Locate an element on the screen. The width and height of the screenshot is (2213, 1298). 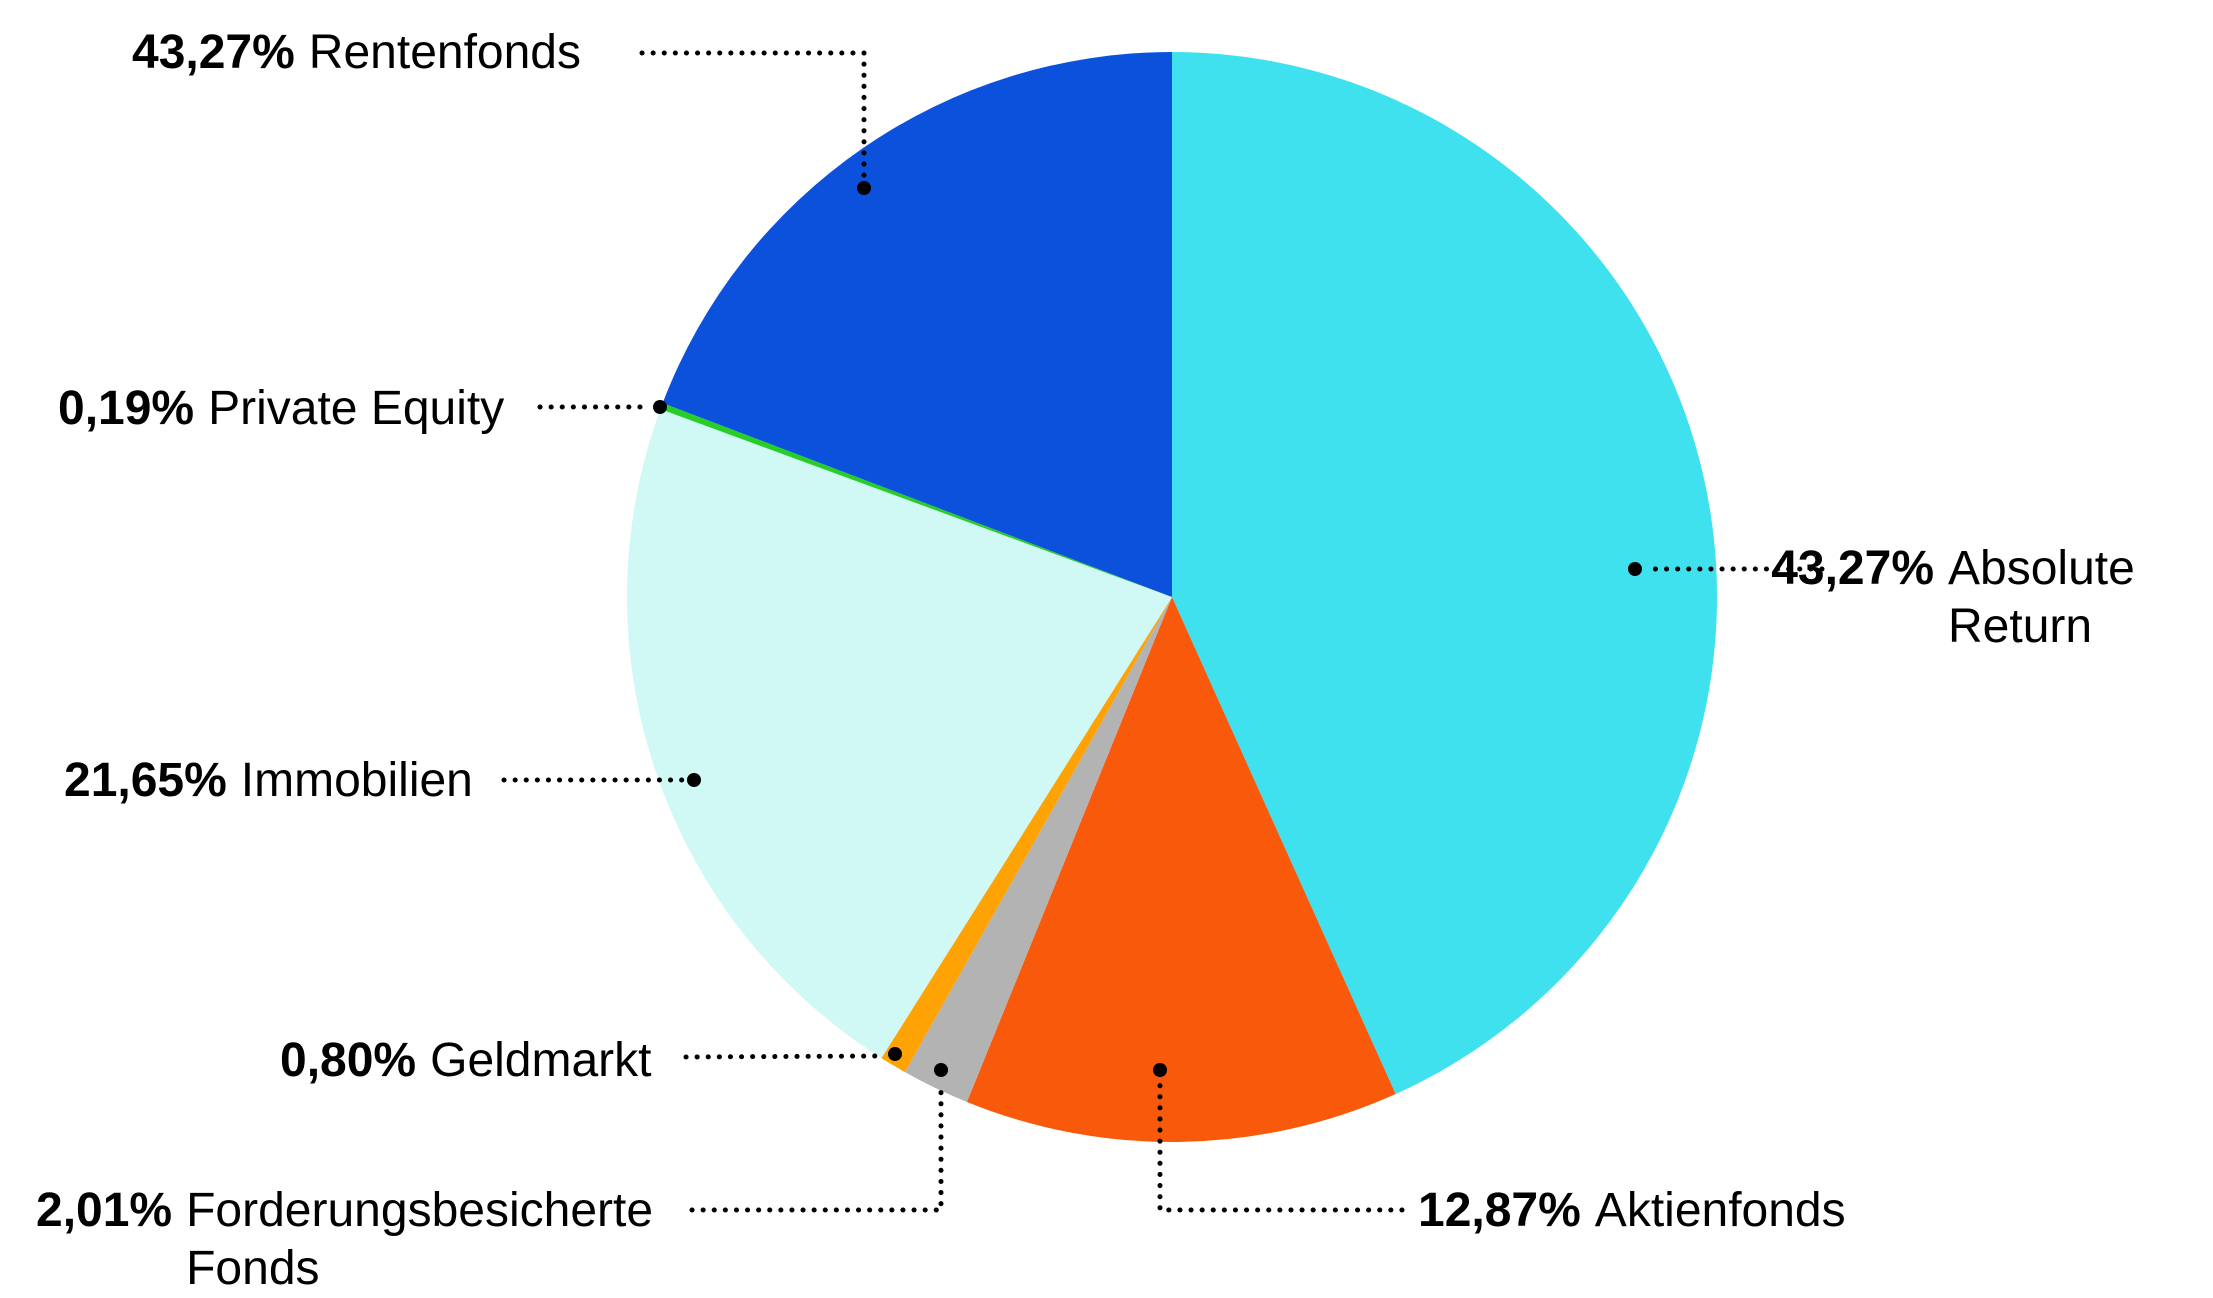
forderungsbesicherte-fonds-name: Forderungsbesicherte Fonds is located at coordinates (420, 1239).